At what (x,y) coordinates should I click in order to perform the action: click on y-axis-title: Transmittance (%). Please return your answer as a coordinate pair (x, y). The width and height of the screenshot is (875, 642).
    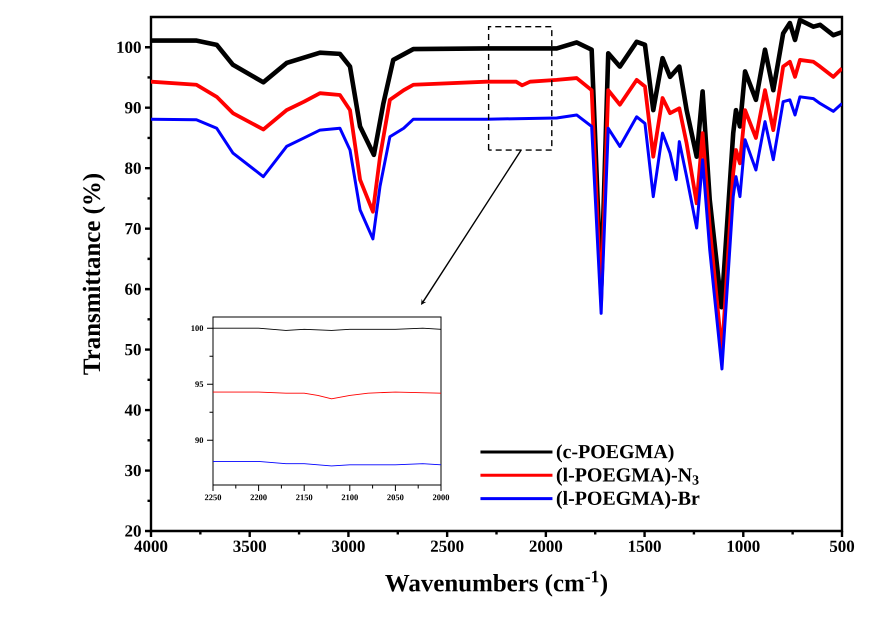
    Looking at the image, I should click on (94, 274).